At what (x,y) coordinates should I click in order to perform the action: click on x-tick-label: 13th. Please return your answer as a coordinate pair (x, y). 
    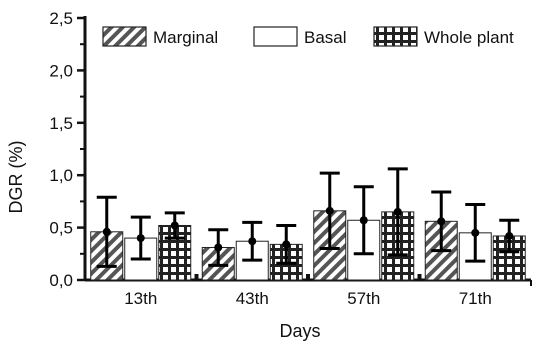
    Looking at the image, I should click on (140, 298).